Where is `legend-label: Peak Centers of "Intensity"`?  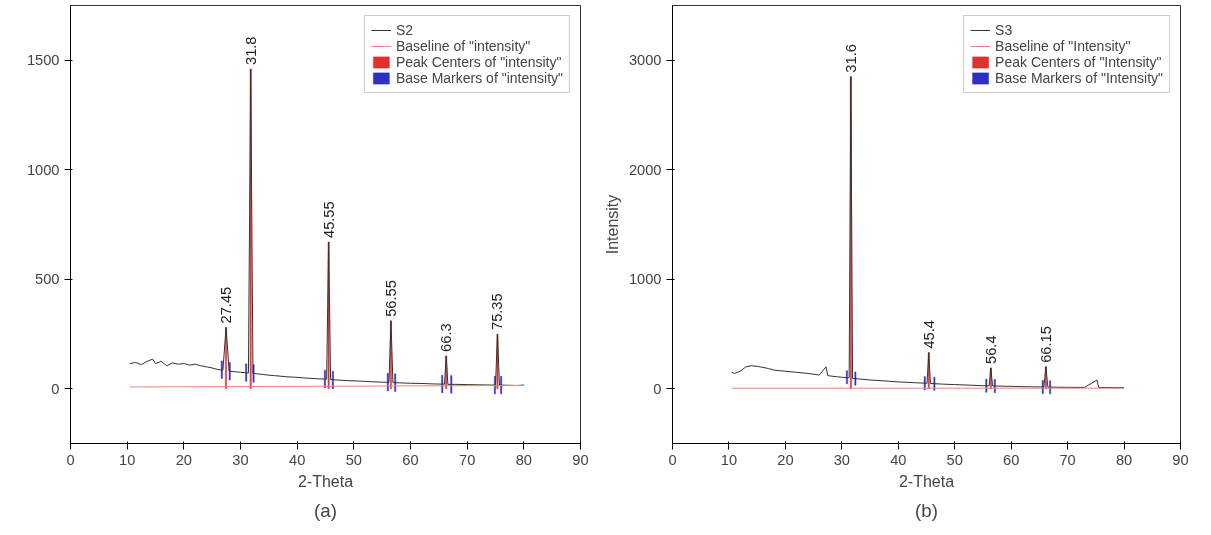 legend-label: Peak Centers of "Intensity" is located at coordinates (1078, 62).